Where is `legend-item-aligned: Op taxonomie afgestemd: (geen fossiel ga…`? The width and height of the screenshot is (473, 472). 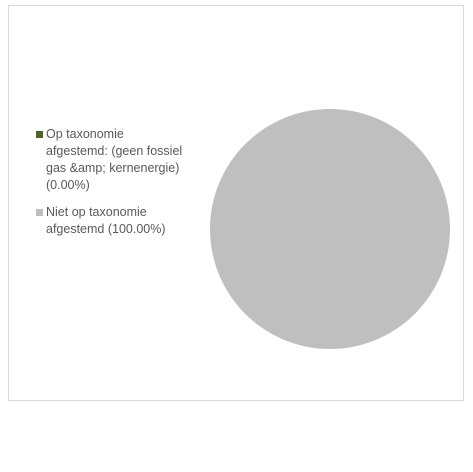
legend-item-aligned: Op taxonomie afgestemd: (geen fossiel ga… is located at coordinates (111, 160).